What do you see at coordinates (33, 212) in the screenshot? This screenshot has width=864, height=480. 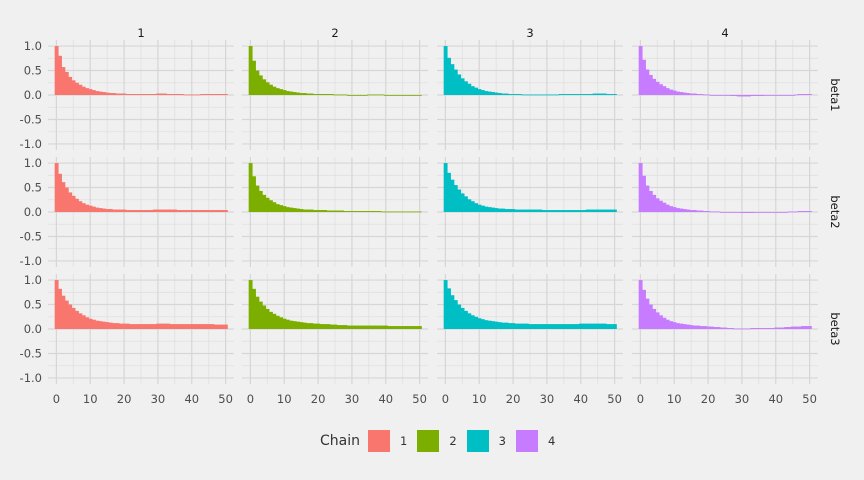 I see `y-tick-label: 0.0` at bounding box center [33, 212].